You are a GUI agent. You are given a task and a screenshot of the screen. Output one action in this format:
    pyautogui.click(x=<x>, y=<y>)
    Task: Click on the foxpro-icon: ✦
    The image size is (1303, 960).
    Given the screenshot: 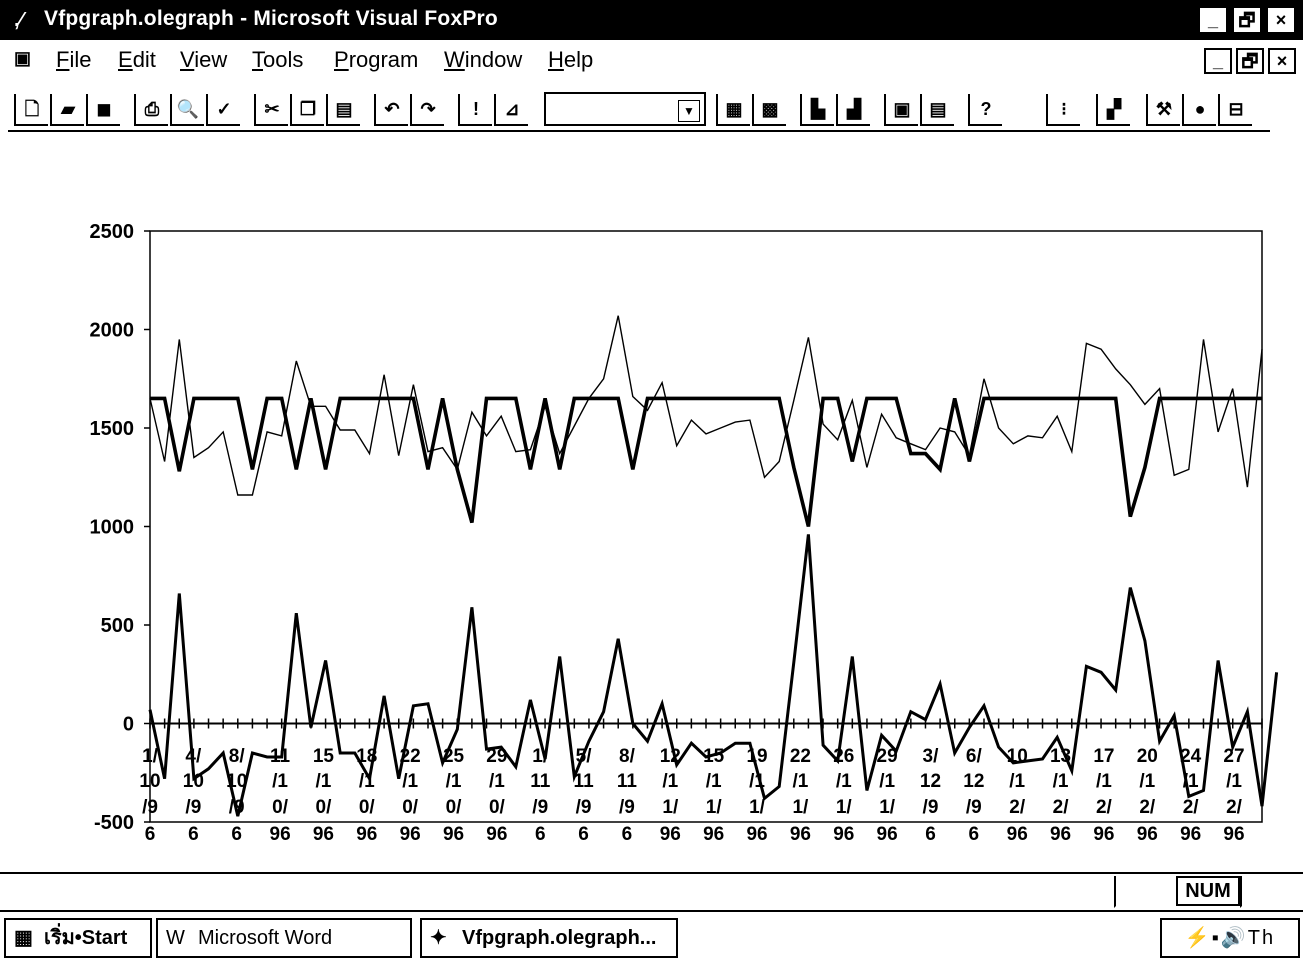 What is the action you would take?
    pyautogui.click(x=438, y=938)
    